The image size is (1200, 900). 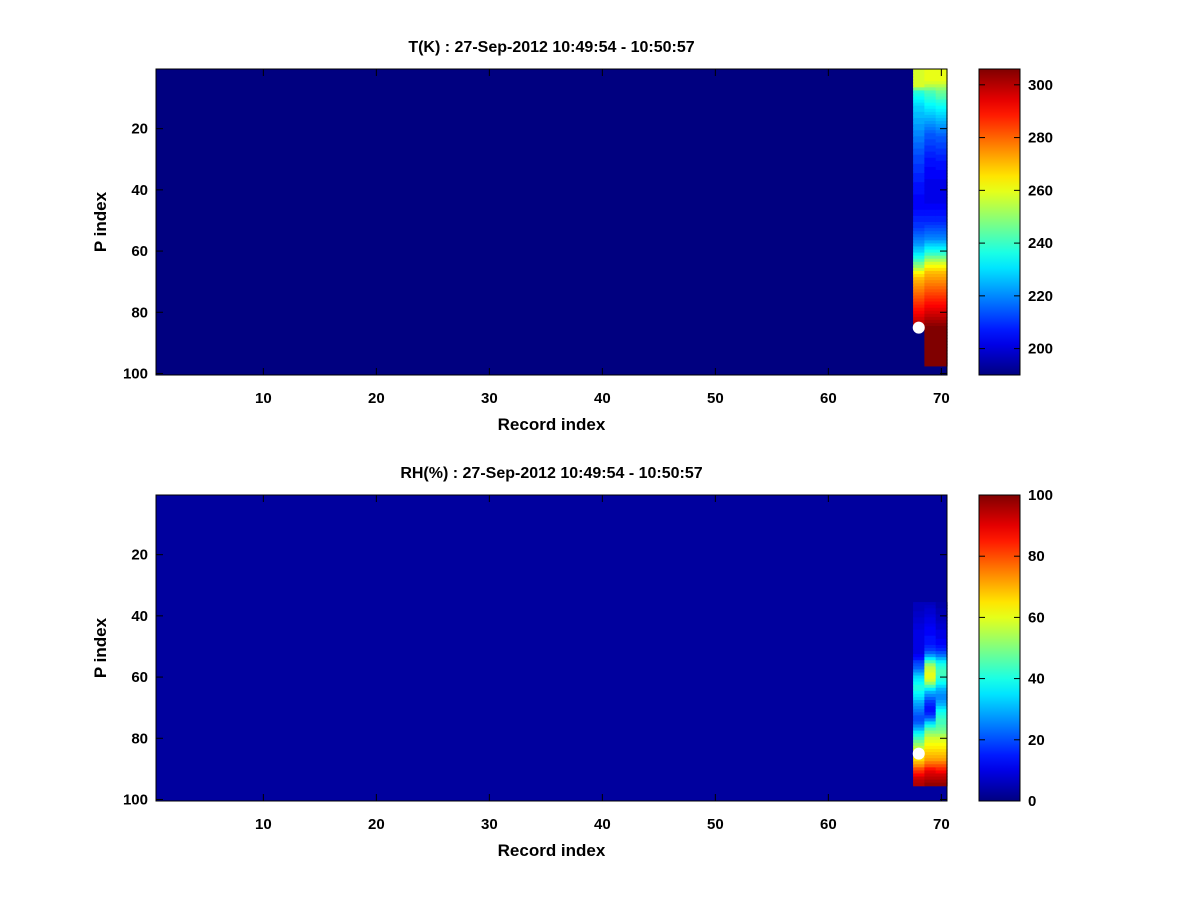 I want to click on y-tick-label: 100, so click(x=135, y=373).